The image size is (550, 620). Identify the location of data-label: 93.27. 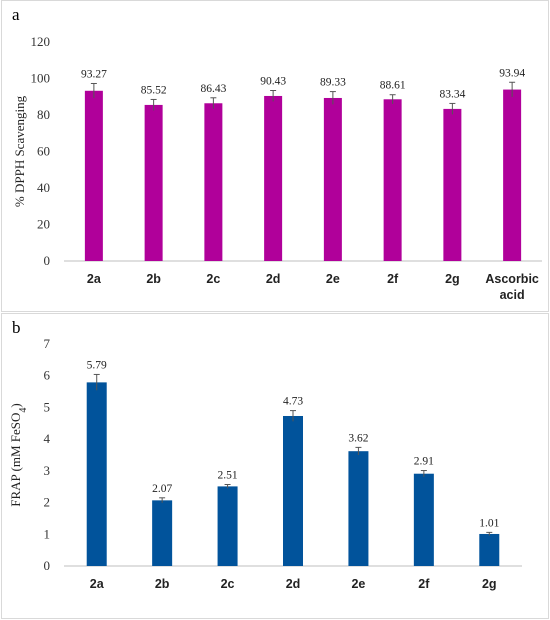
(94, 74).